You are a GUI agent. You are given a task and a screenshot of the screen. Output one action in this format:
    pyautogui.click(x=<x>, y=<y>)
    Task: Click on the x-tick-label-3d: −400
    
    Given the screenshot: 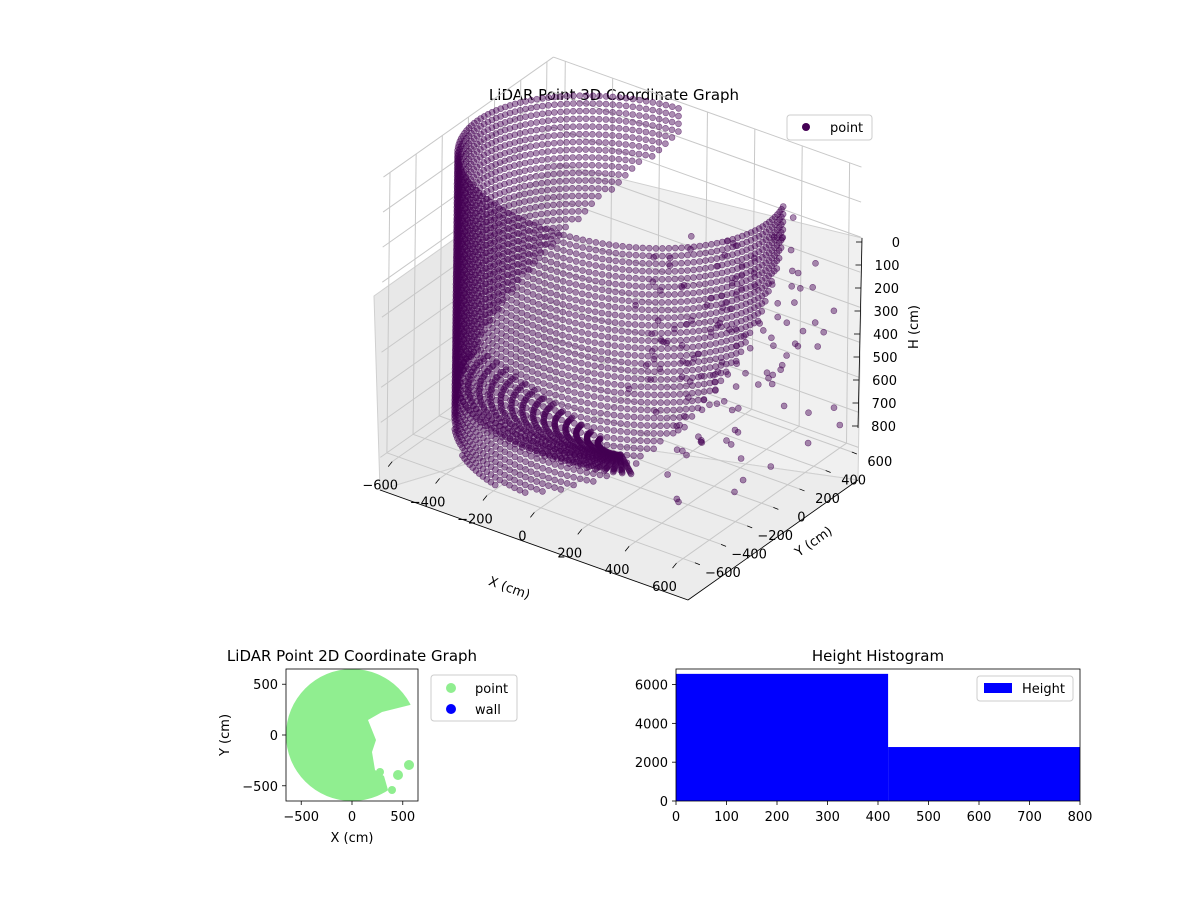 What is the action you would take?
    pyautogui.click(x=428, y=503)
    